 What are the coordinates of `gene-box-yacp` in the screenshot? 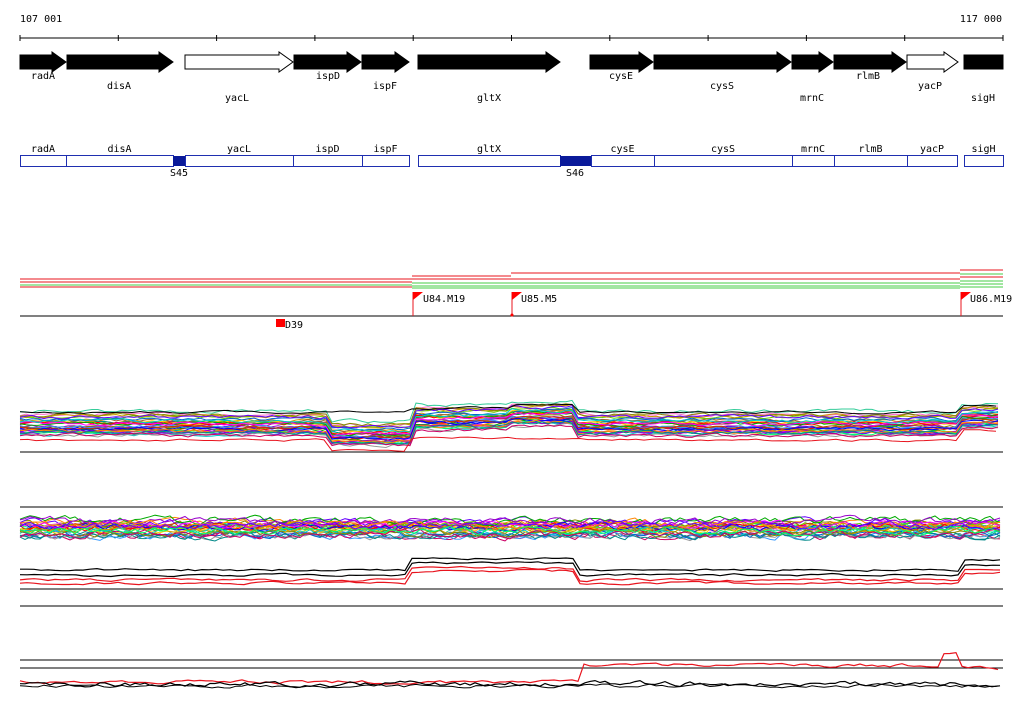 It's located at (932, 161).